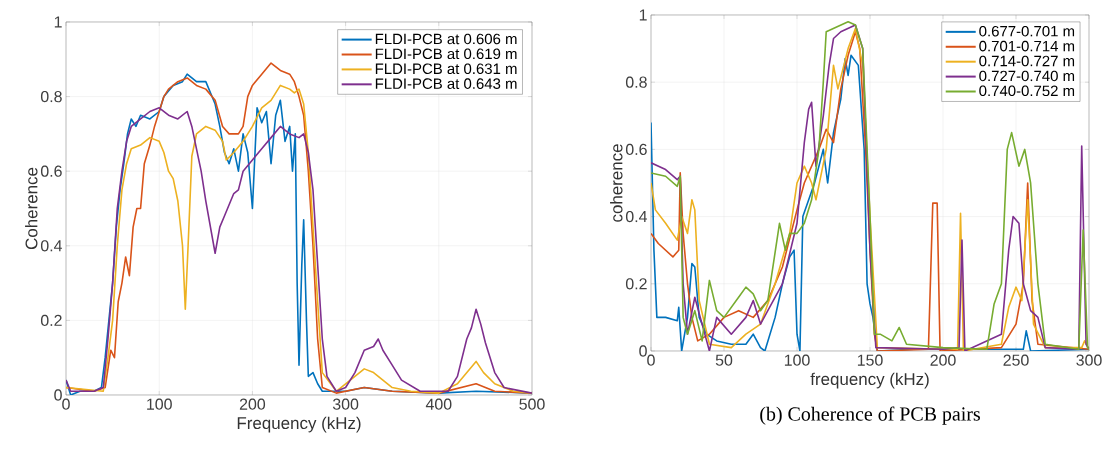 The image size is (1108, 457). What do you see at coordinates (532, 404) in the screenshot?
I see `x-tick-label: 500` at bounding box center [532, 404].